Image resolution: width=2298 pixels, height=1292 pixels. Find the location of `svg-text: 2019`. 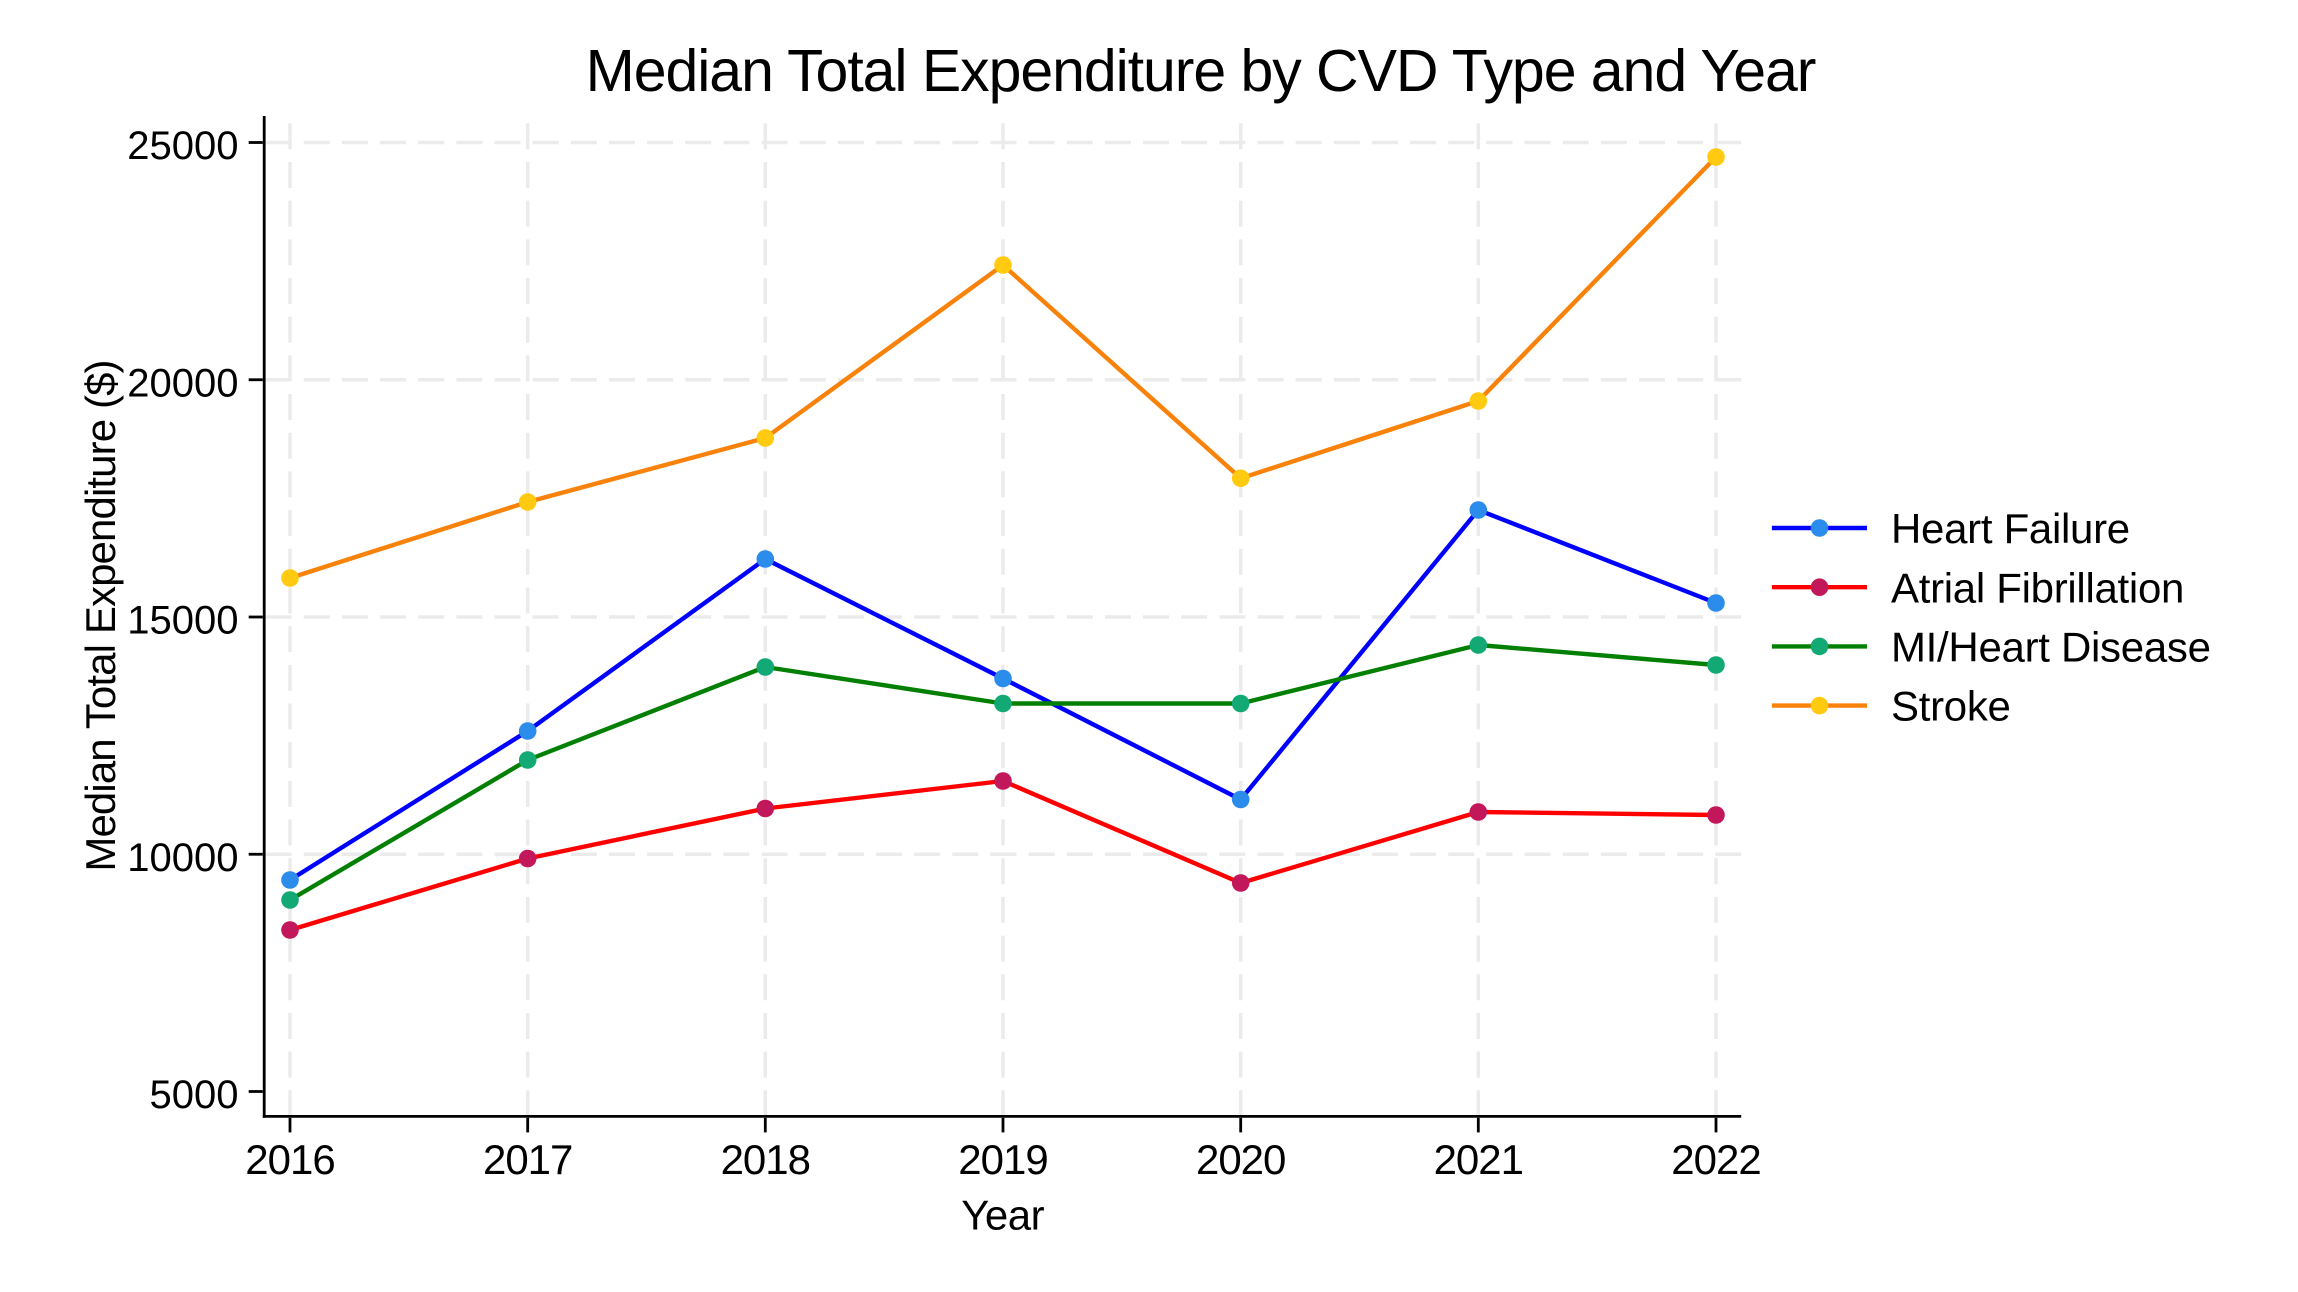

svg-text: 2019 is located at coordinates (1002, 1159).